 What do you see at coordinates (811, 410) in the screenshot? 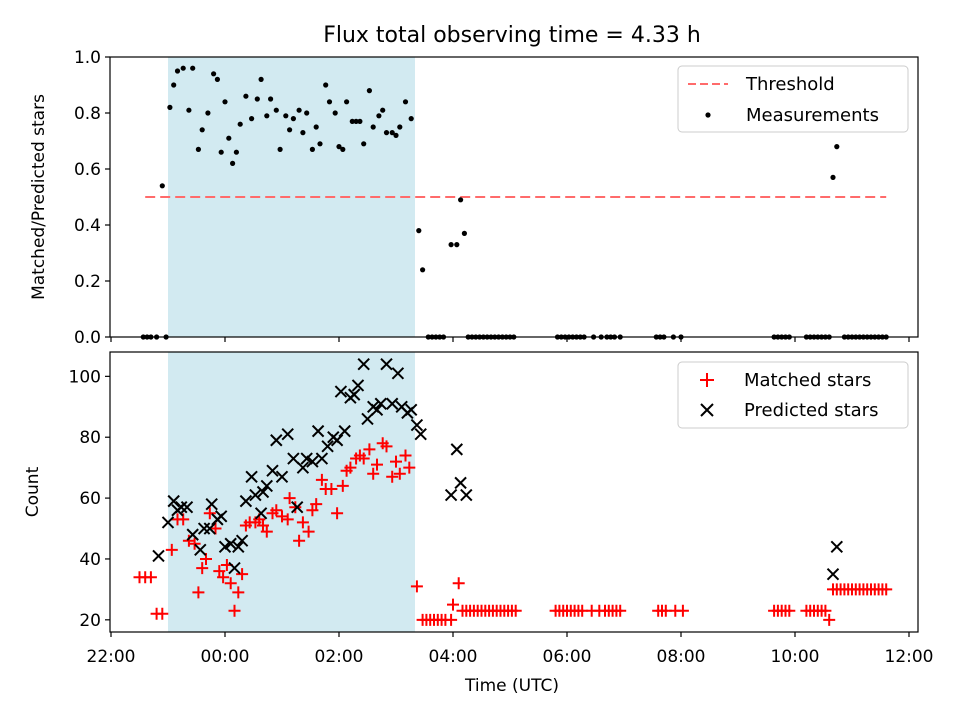
I see `legend-predicted-label: Predicted stars` at bounding box center [811, 410].